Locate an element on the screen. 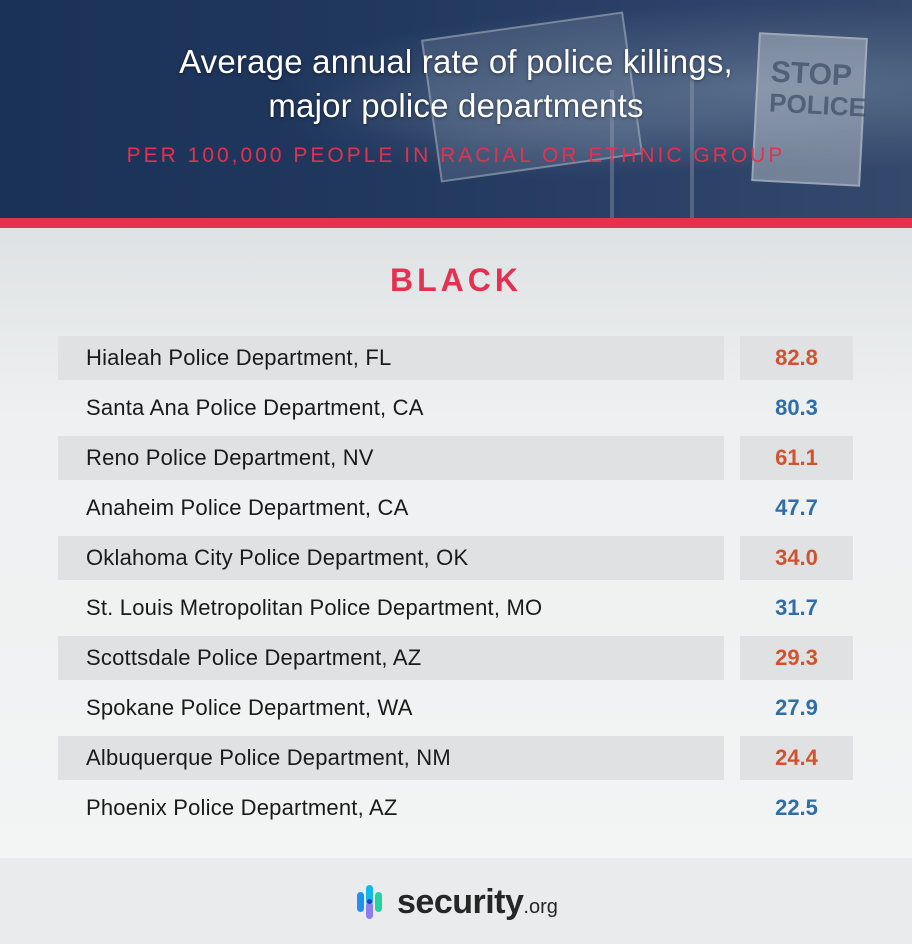  rate-value: 24.4 is located at coordinates (796, 757).